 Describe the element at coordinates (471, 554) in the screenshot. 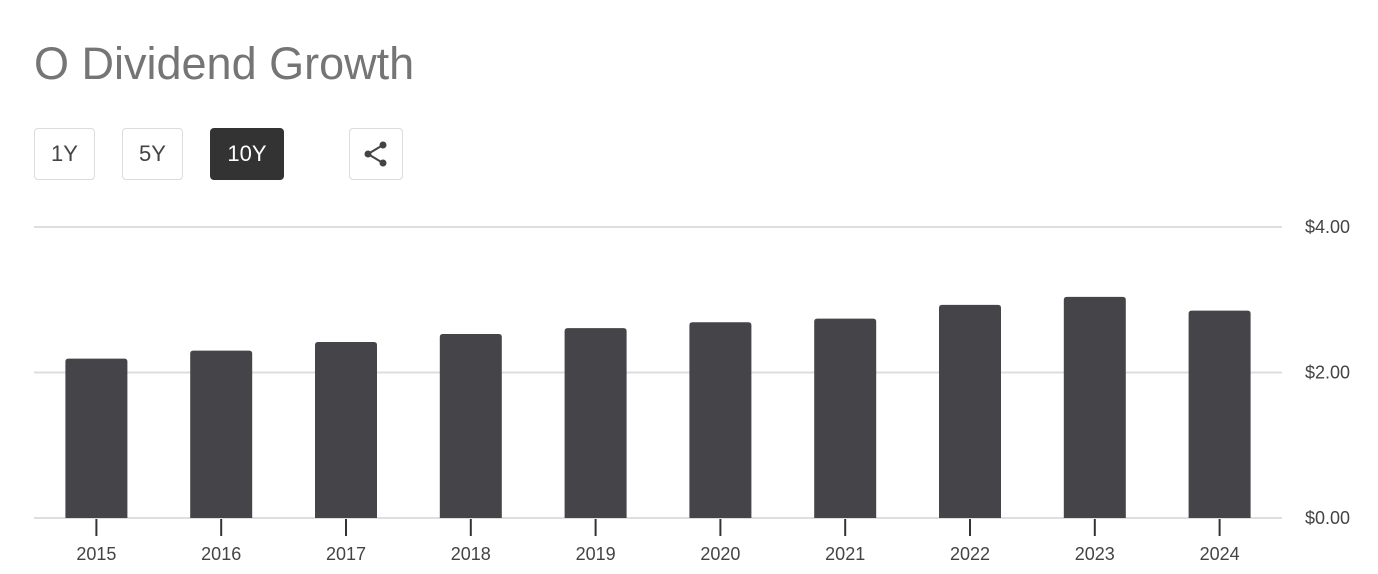

I see `x-tick-label: 2018` at that location.